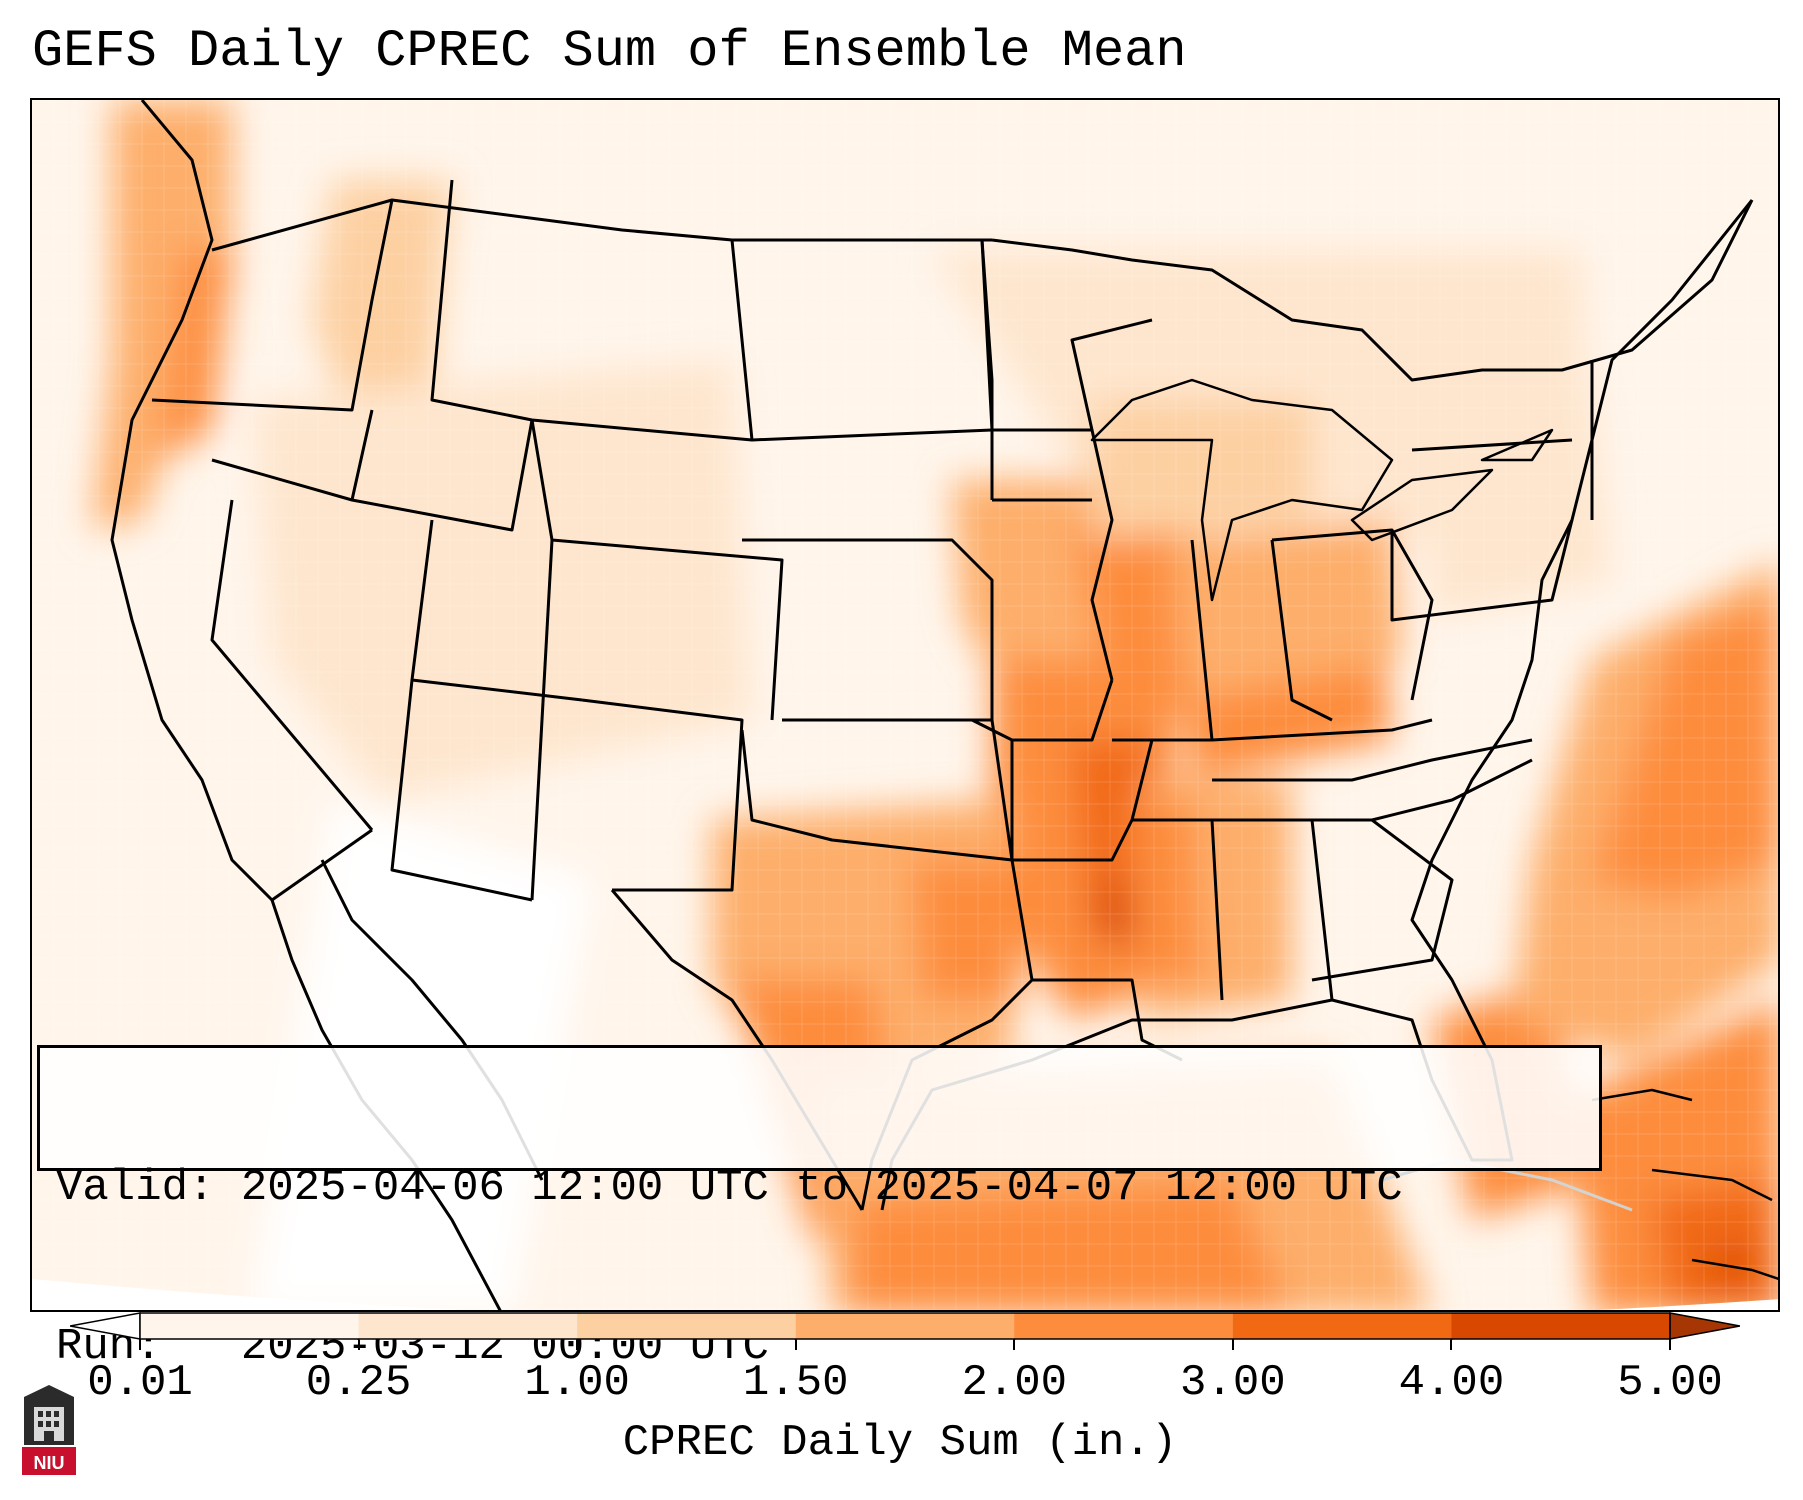 The height and width of the screenshot is (1500, 1803). What do you see at coordinates (577, 1383) in the screenshot?
I see `colorbar-tick-label: 1.00` at bounding box center [577, 1383].